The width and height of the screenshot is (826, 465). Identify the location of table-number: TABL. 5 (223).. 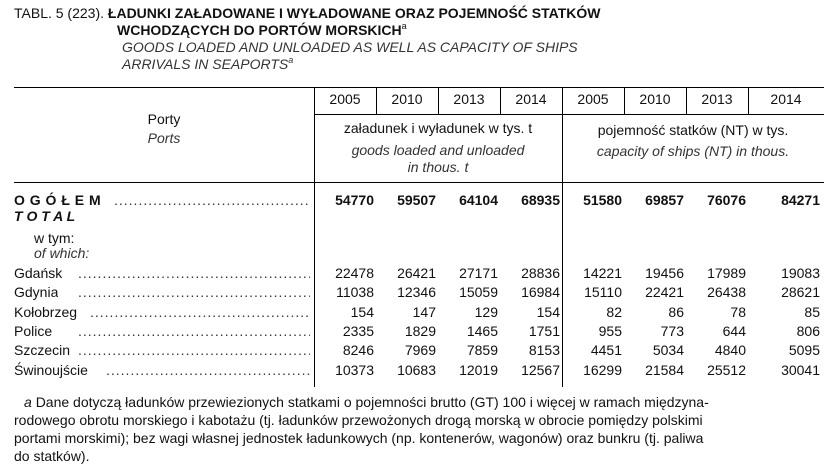
(59, 13).